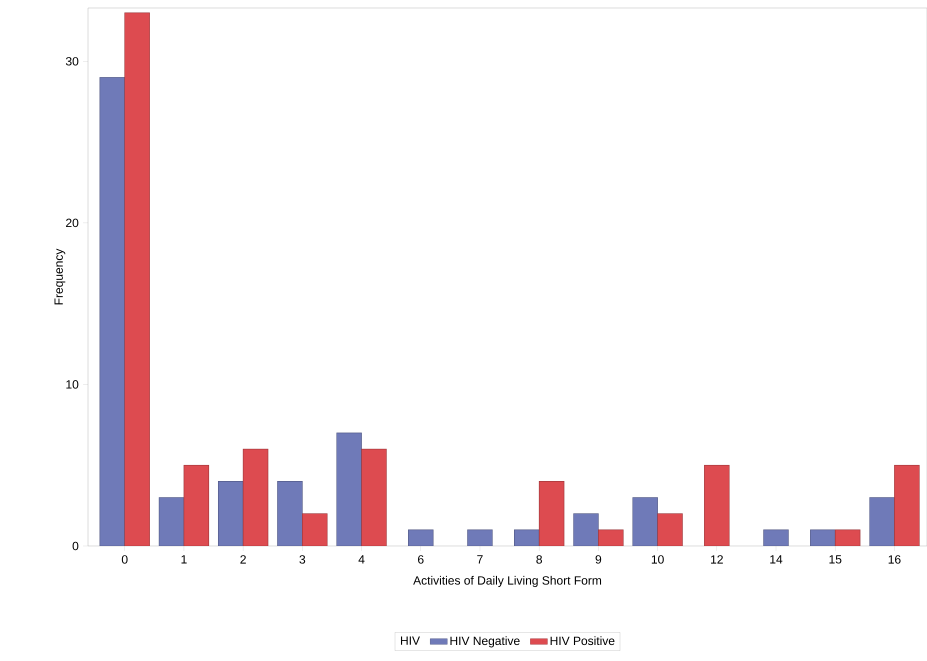 This screenshot has width=927, height=661. I want to click on x-tick-label: 3, so click(302, 559).